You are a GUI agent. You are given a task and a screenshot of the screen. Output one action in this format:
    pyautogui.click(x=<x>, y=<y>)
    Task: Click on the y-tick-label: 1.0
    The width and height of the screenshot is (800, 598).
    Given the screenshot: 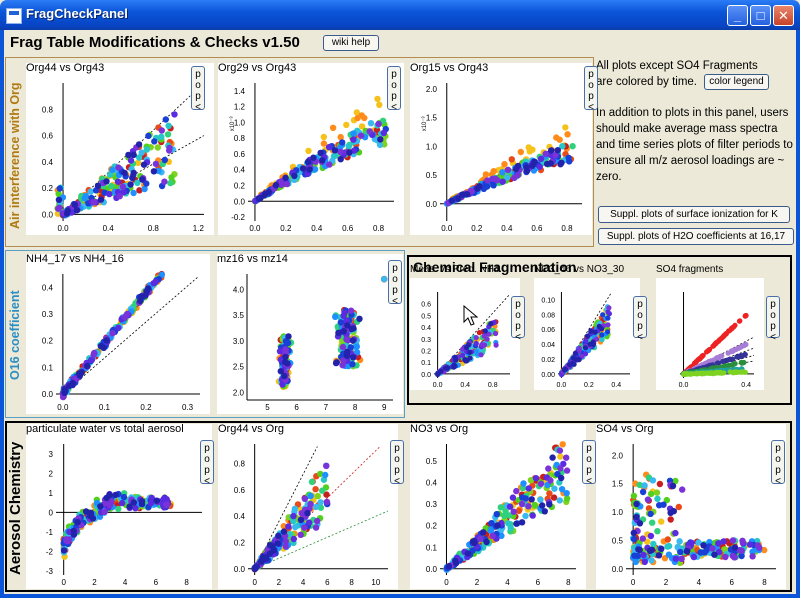 What is the action you would take?
    pyautogui.click(x=240, y=122)
    